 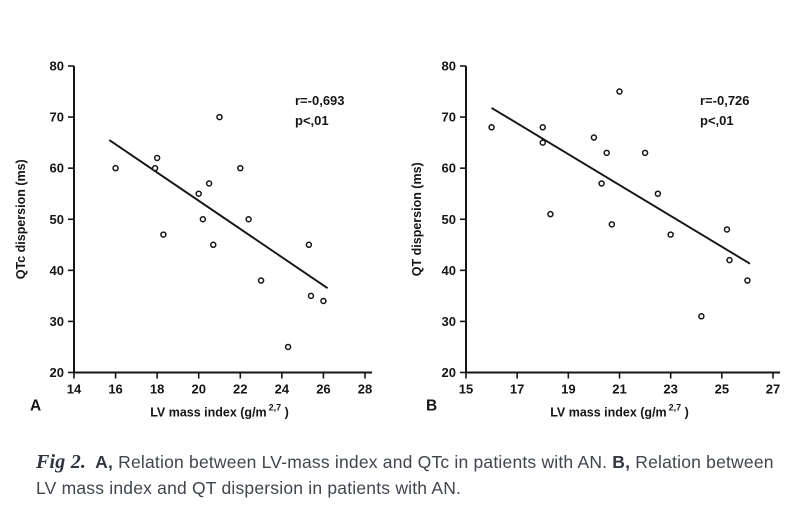 I want to click on x-tick-label: 18, so click(x=157, y=389).